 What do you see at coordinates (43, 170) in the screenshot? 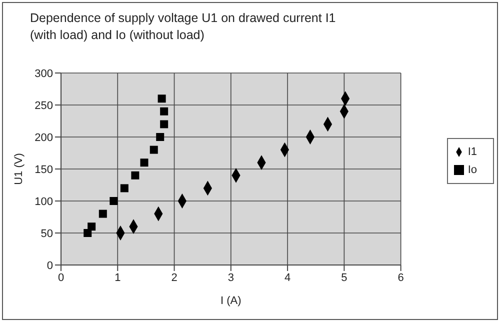
I see `y-tick-label: 150` at bounding box center [43, 170].